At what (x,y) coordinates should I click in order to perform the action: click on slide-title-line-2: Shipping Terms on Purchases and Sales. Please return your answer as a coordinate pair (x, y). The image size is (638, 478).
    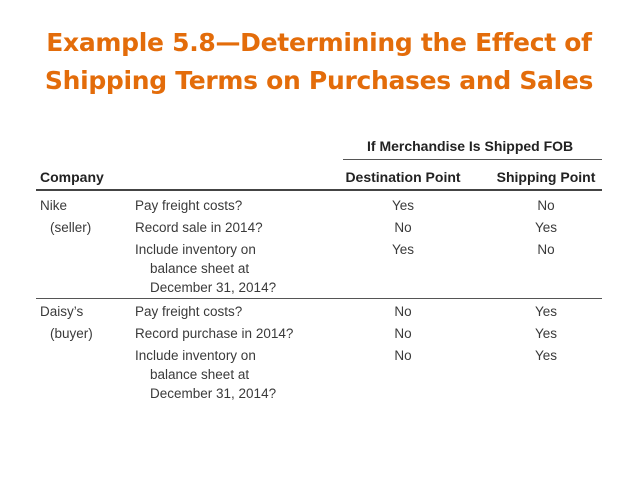
    Looking at the image, I should click on (319, 80).